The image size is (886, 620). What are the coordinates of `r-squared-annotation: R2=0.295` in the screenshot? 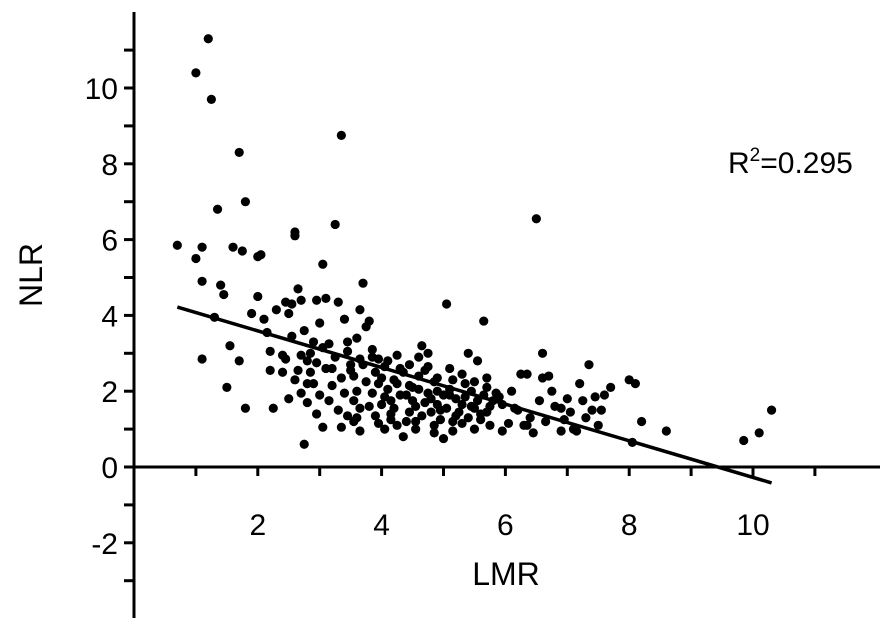 It's located at (790, 162).